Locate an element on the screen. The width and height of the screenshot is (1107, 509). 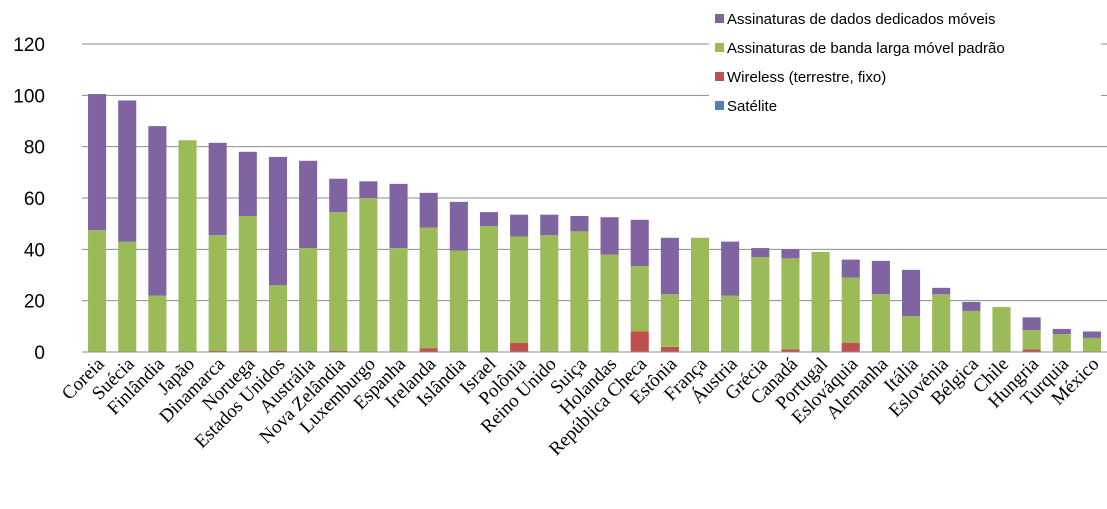
y-tick-label: 120 is located at coordinates (29, 45).